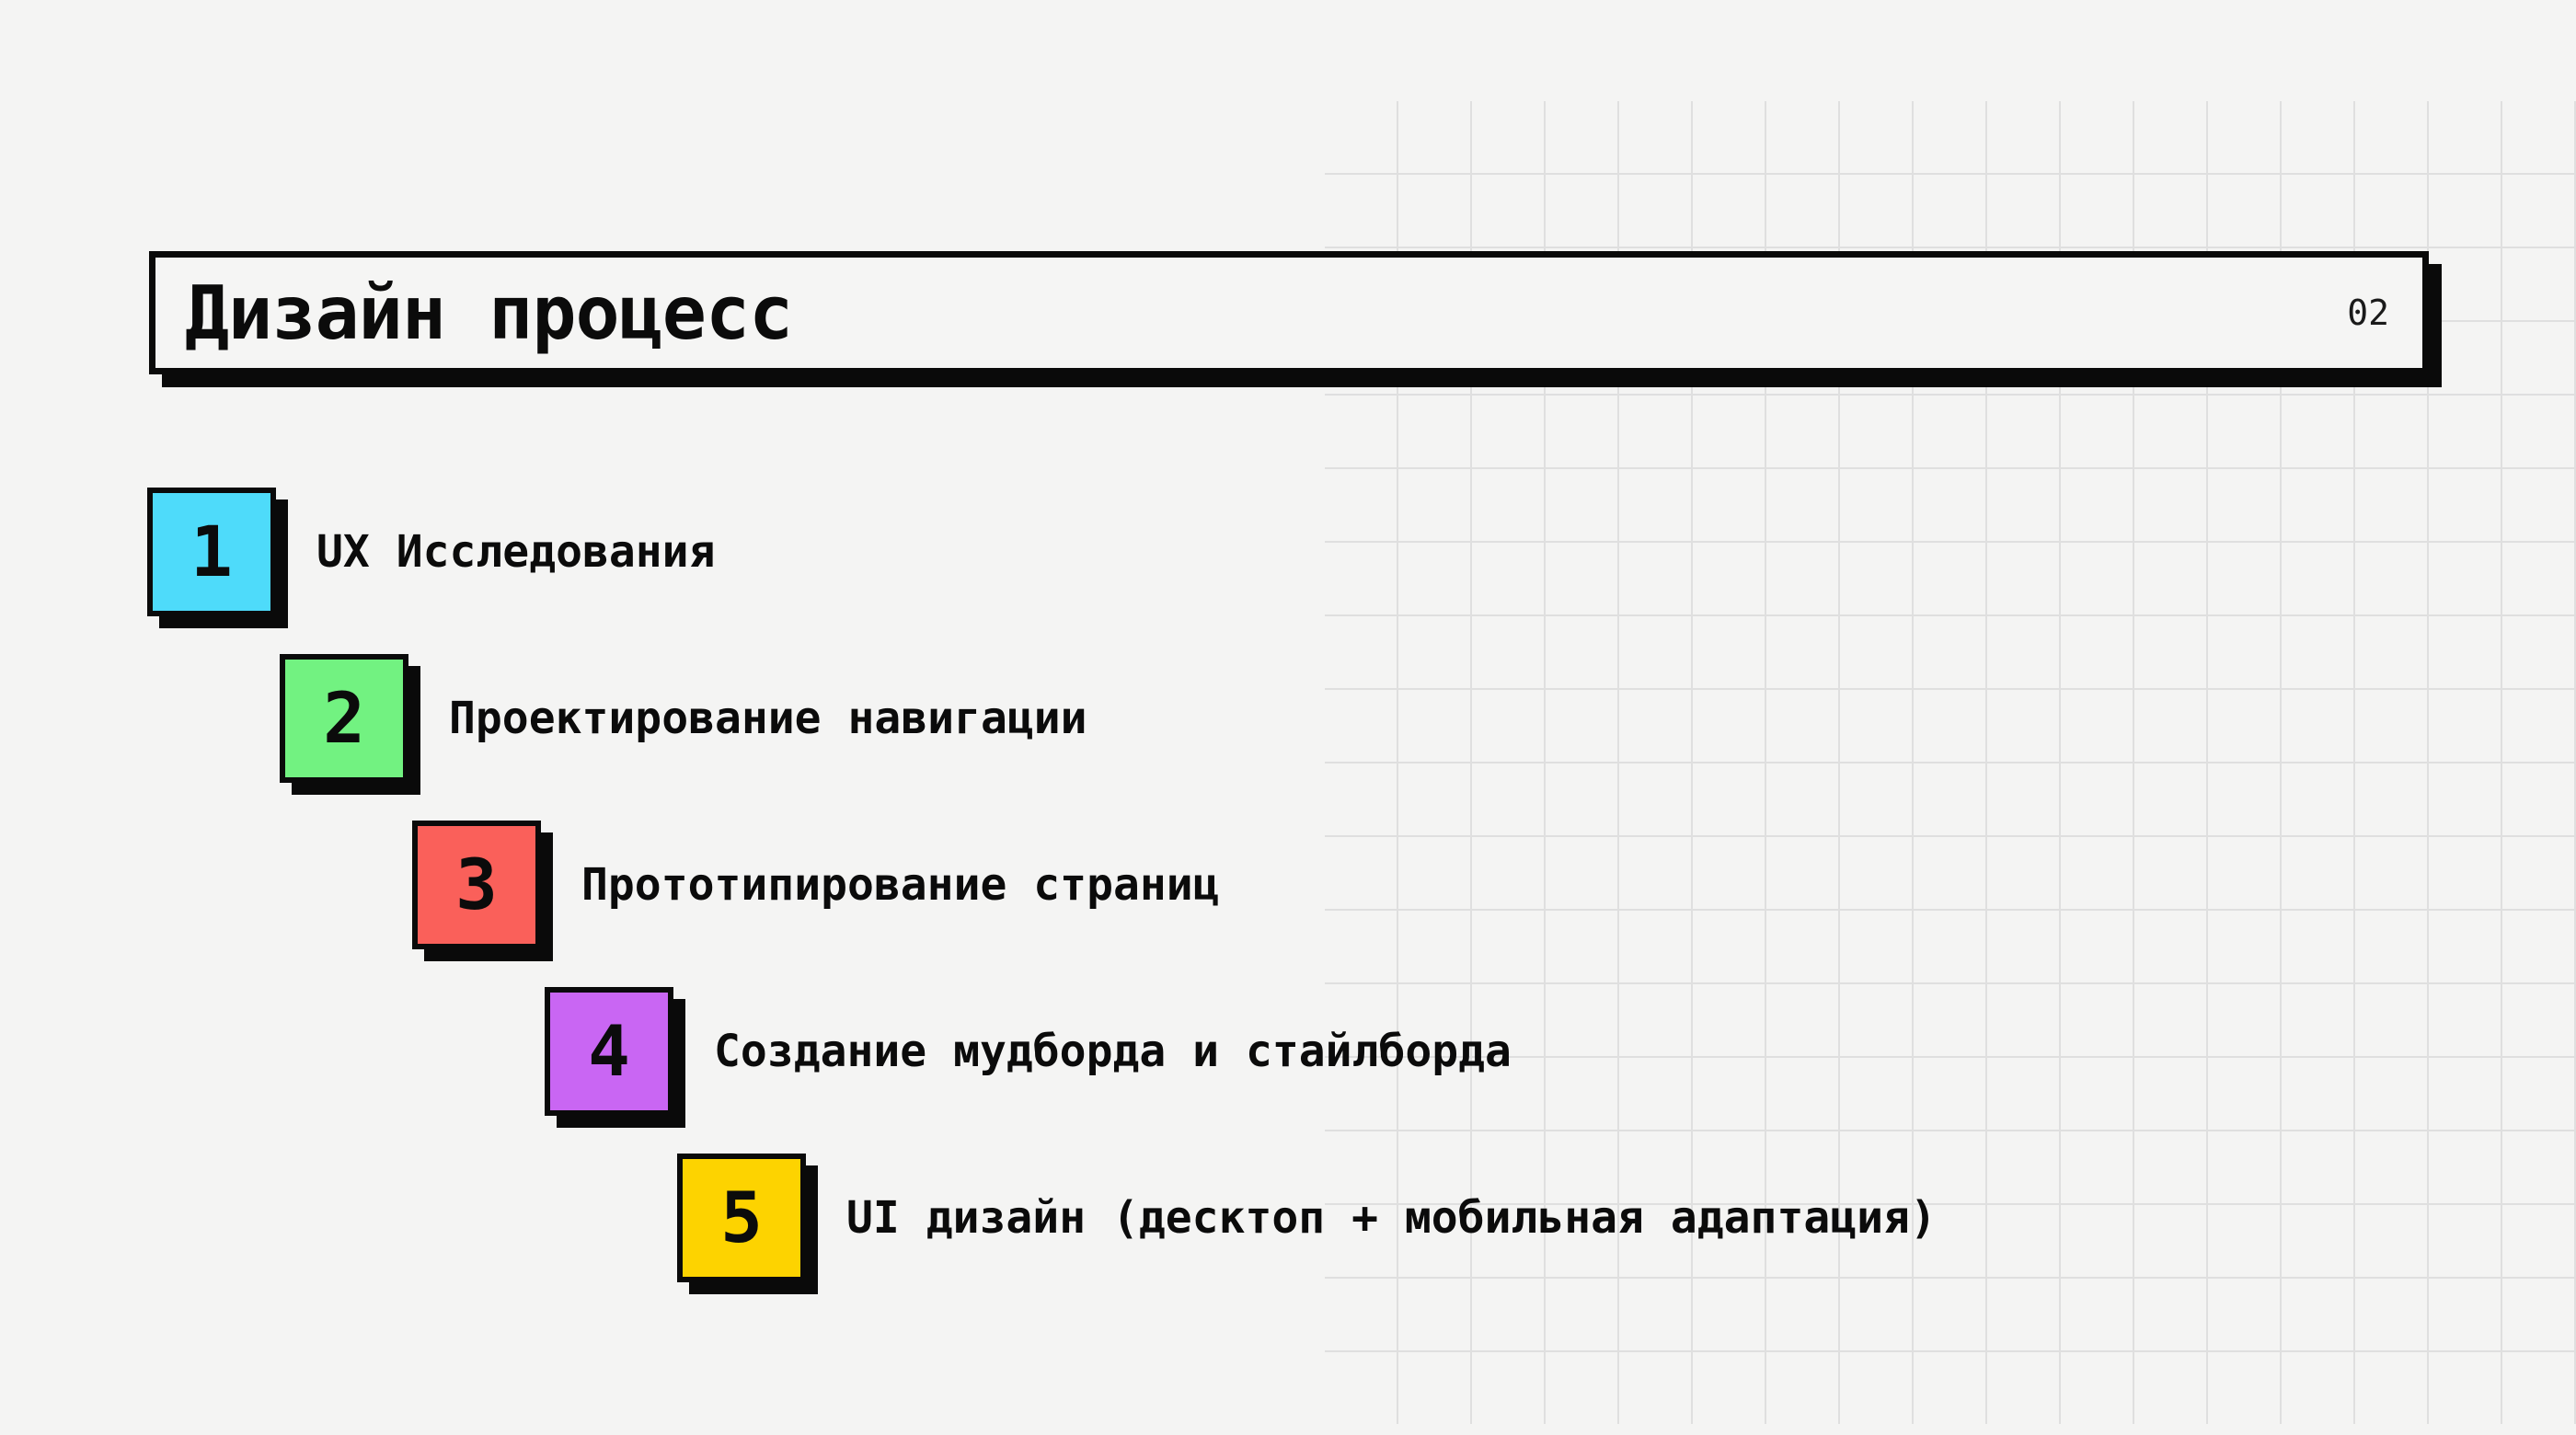 This screenshot has height=1435, width=2576. What do you see at coordinates (489, 313) in the screenshot?
I see `slide-title: Дизайн процесс` at bounding box center [489, 313].